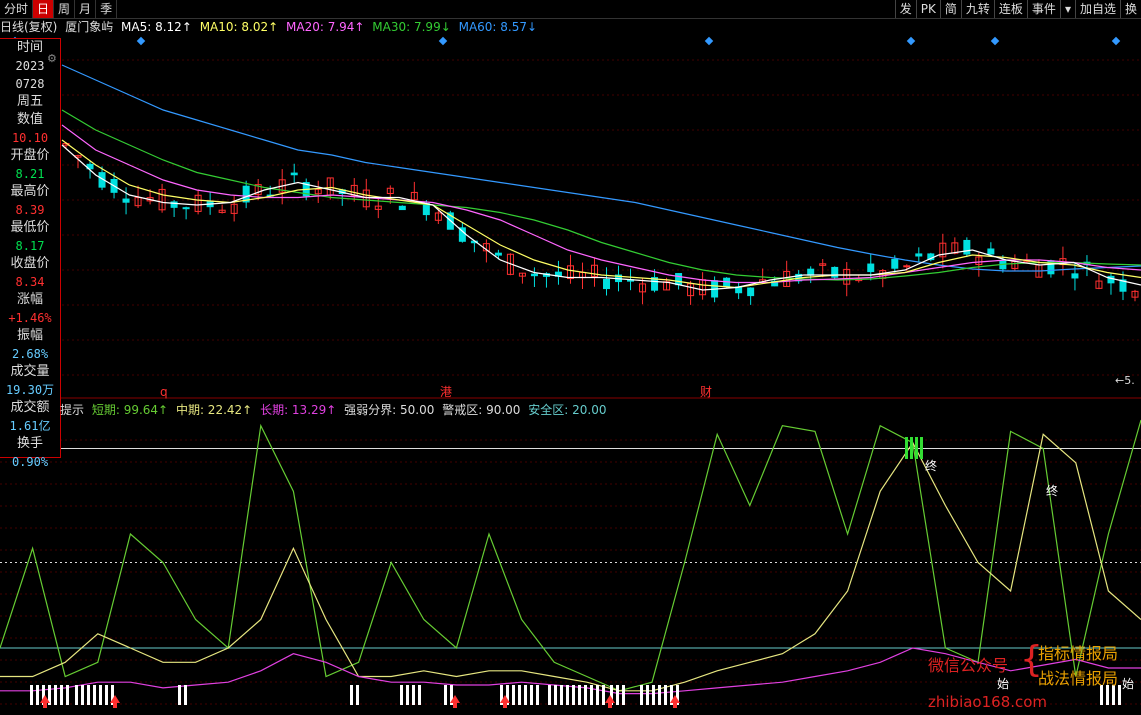 This screenshot has width=1141, height=715. I want to click on info-value-3: 10.10, so click(30, 138).